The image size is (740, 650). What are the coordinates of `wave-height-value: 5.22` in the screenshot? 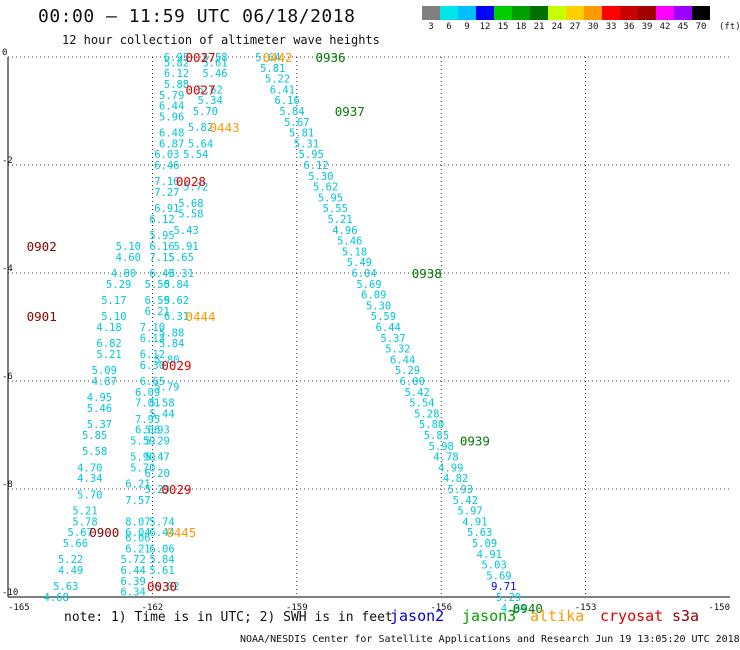 It's located at (70, 560).